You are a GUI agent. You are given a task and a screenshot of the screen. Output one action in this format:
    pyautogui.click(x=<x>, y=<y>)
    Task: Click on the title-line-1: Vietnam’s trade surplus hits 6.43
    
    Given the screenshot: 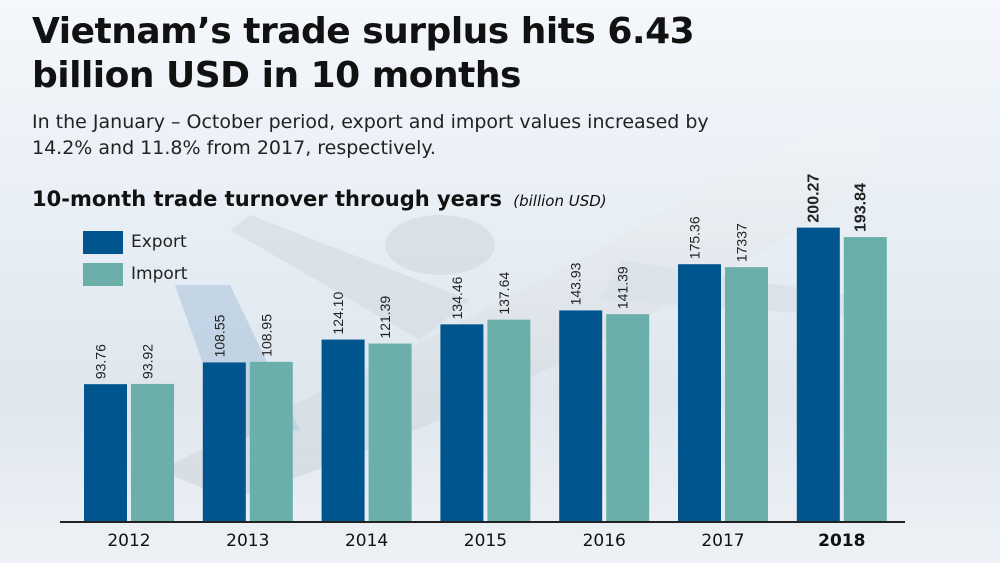 What is the action you would take?
    pyautogui.click(x=363, y=31)
    